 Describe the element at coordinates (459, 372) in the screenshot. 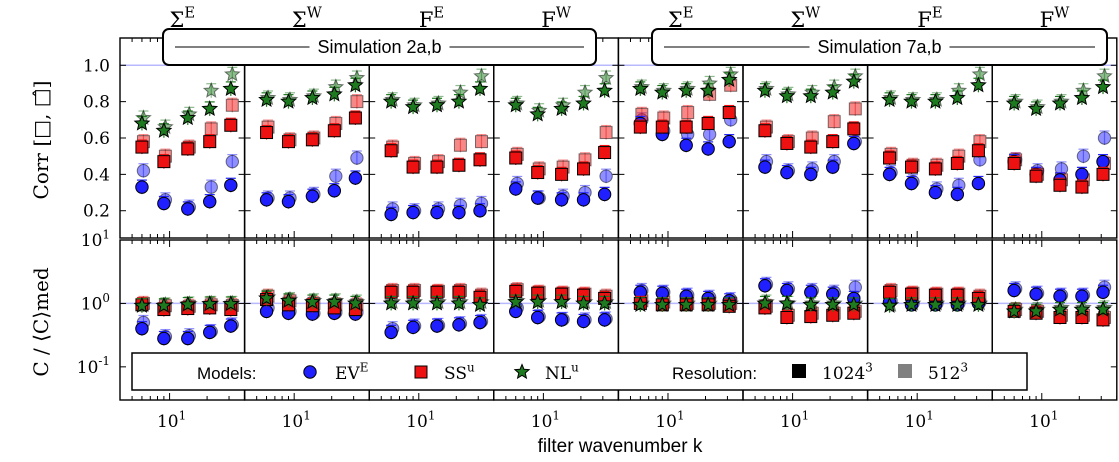

I see `legend-model-SS: SSu` at that location.